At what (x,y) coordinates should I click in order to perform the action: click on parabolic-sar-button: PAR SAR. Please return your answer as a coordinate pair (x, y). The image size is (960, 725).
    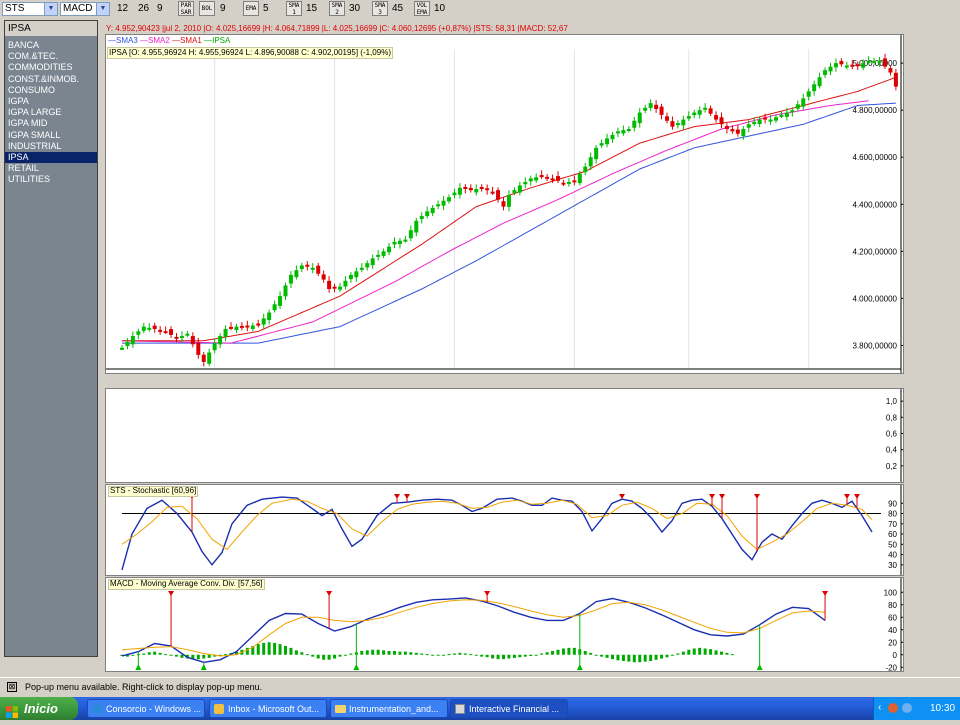
    Looking at the image, I should click on (186, 8).